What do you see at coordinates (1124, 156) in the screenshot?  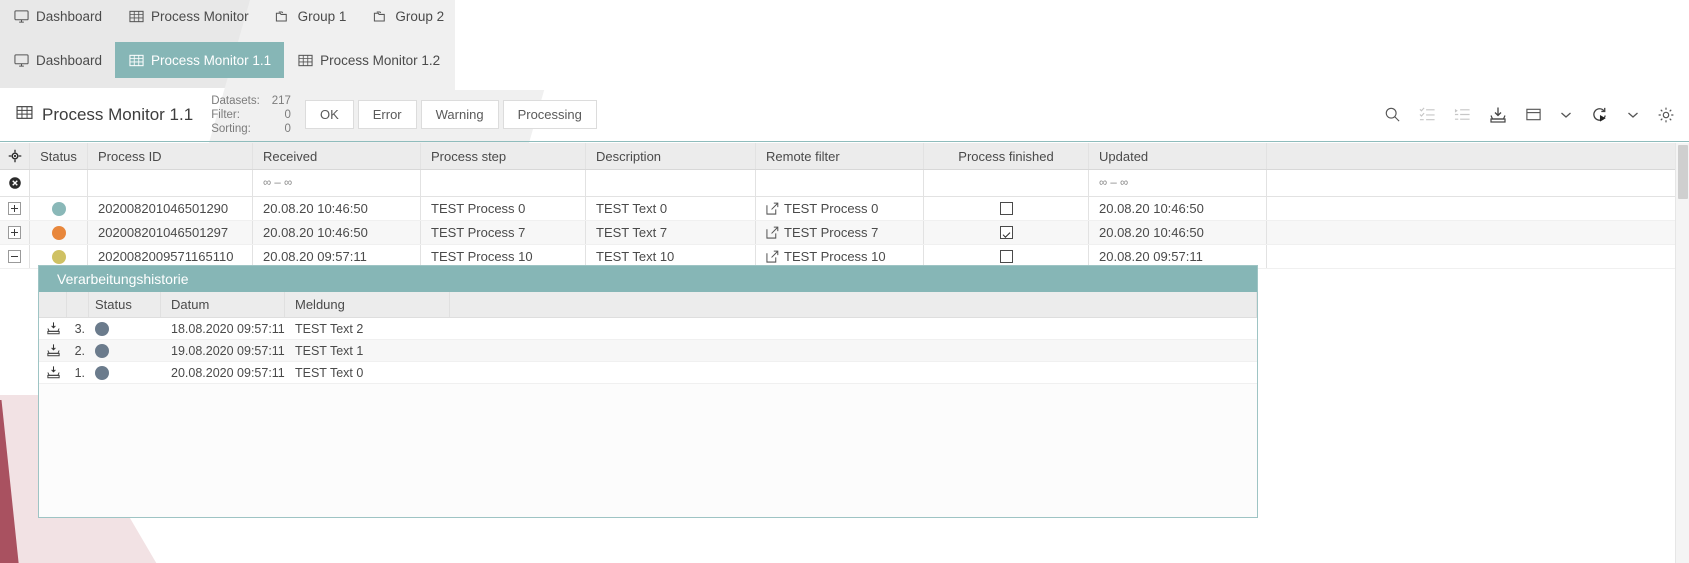 I see `column-label: Updated` at bounding box center [1124, 156].